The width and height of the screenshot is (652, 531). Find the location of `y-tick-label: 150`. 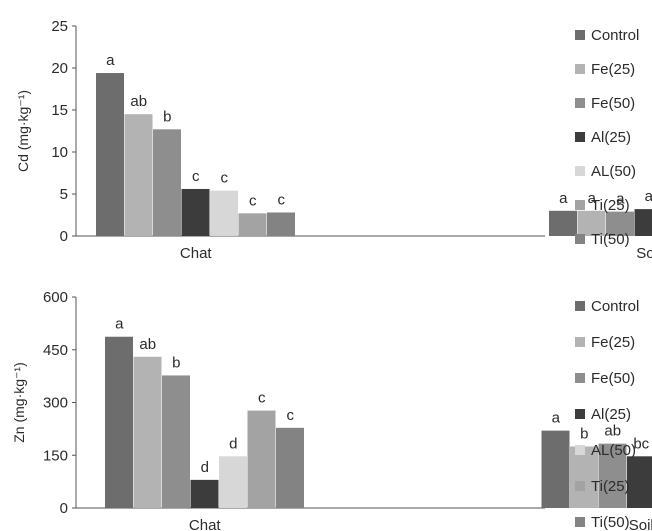

y-tick-label: 150 is located at coordinates (55, 455).